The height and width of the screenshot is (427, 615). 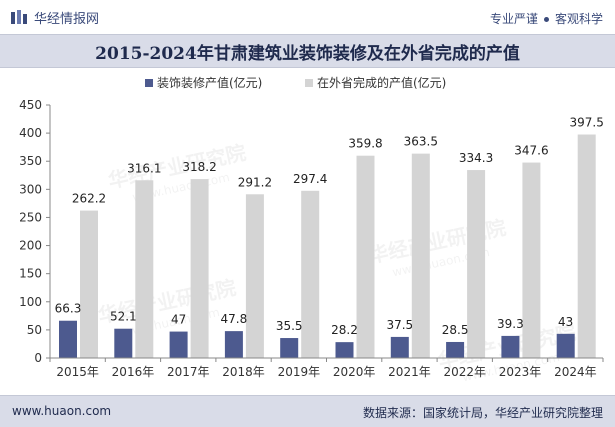 I want to click on top-bar: 华经情报网 专业严谨 客观科学, so click(x=307, y=17).